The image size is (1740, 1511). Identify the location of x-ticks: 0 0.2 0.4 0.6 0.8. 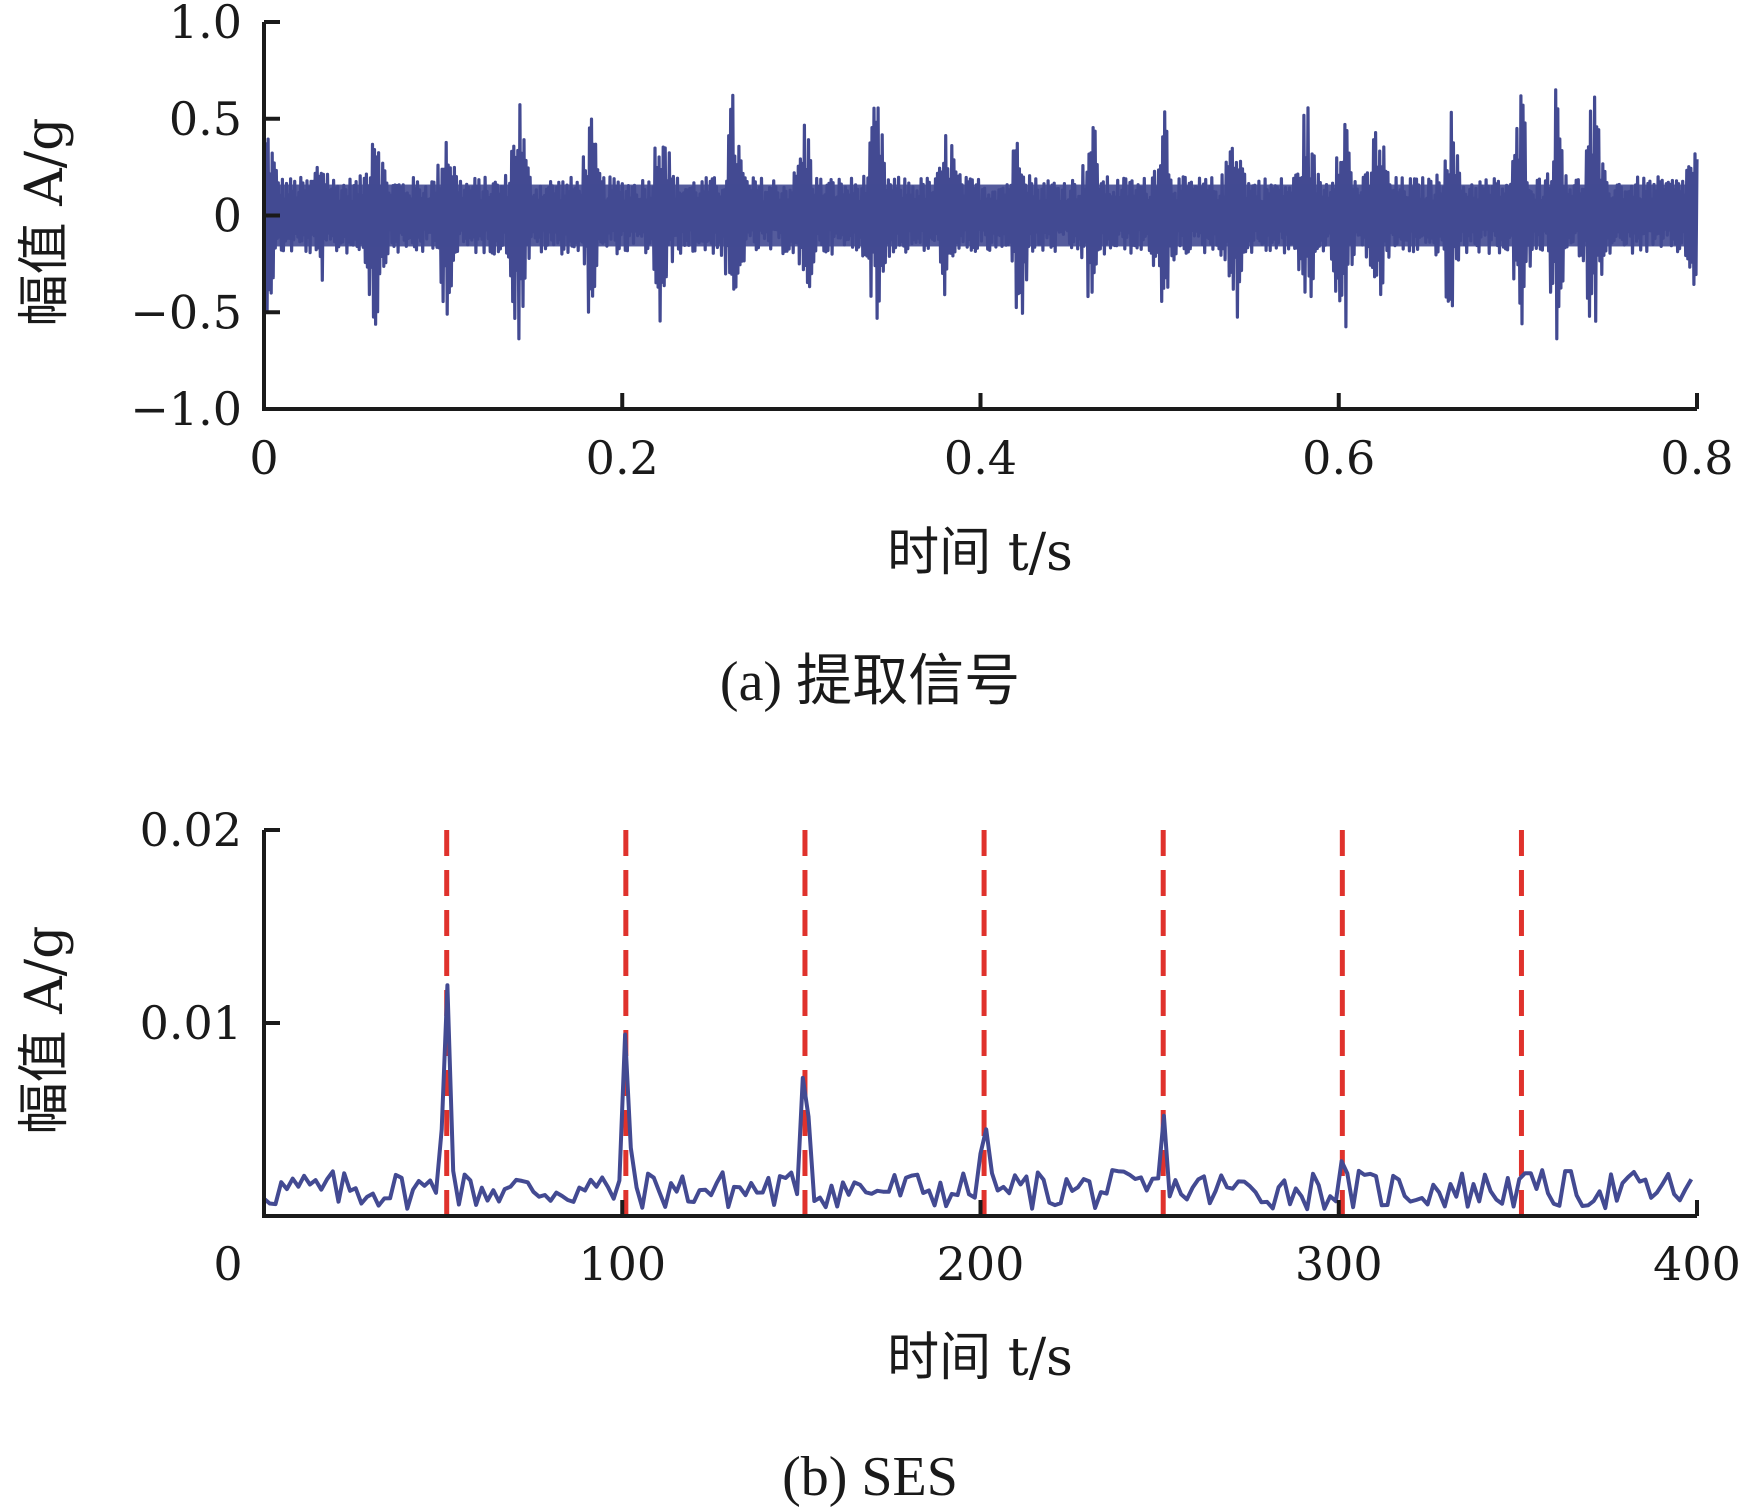
(991, 439).